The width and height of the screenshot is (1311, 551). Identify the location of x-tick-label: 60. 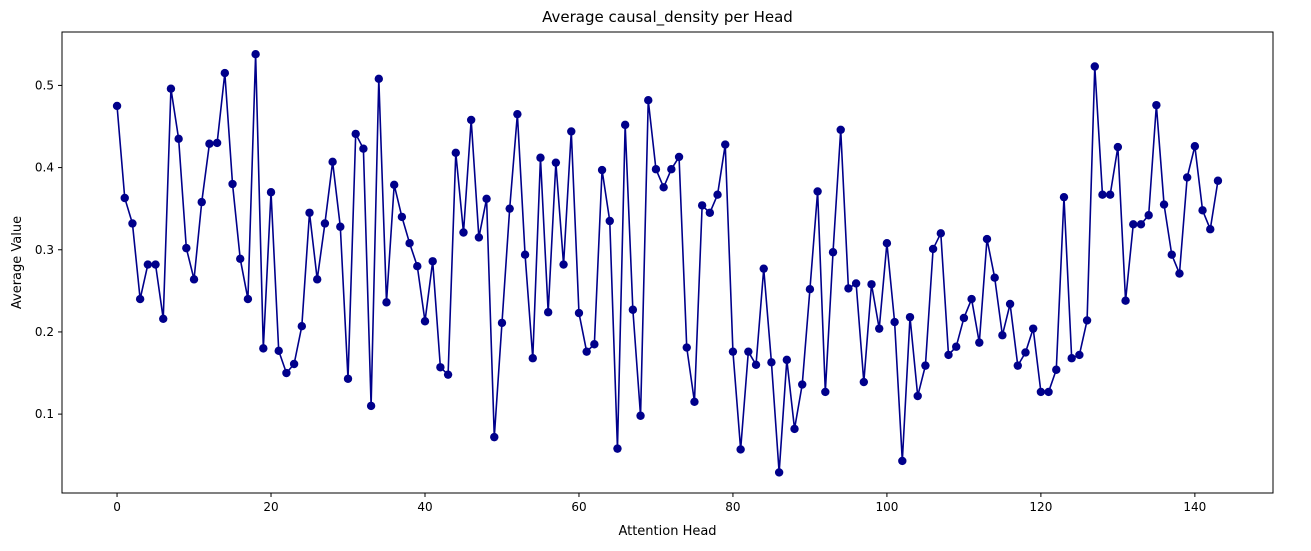
(578, 507).